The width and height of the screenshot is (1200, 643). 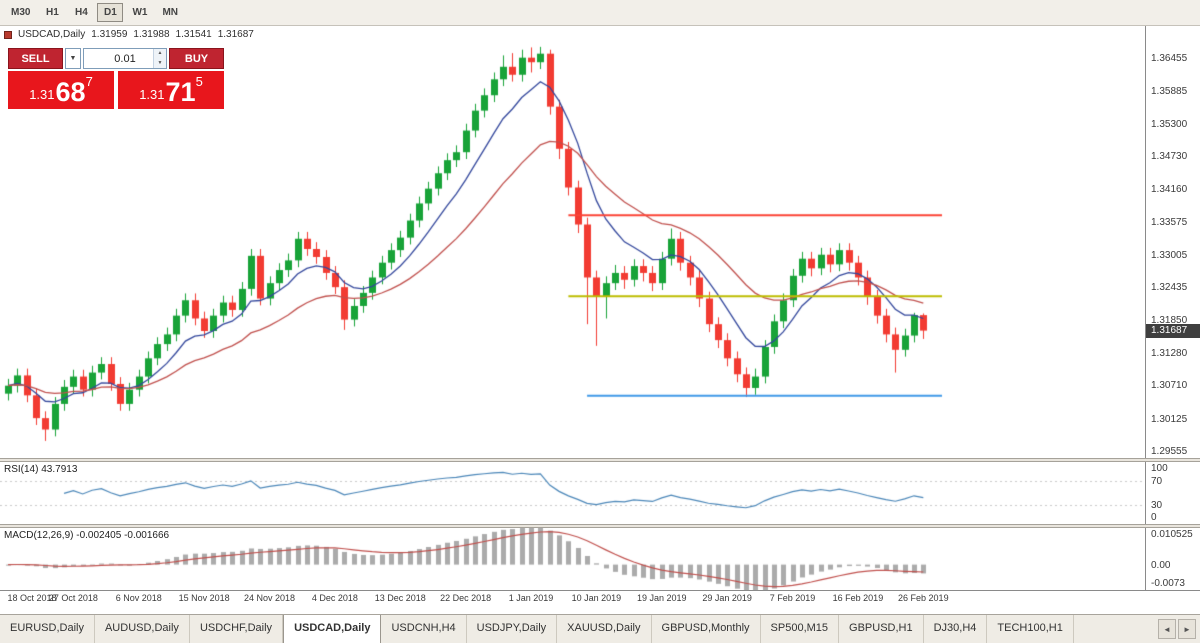 What do you see at coordinates (466, 598) in the screenshot?
I see `date-axis-label: 22 Dec 2018` at bounding box center [466, 598].